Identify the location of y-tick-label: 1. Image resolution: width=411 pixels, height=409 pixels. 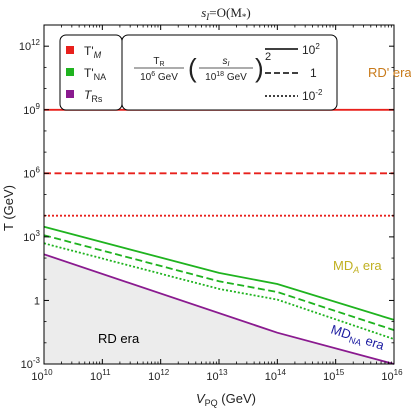
(37, 301).